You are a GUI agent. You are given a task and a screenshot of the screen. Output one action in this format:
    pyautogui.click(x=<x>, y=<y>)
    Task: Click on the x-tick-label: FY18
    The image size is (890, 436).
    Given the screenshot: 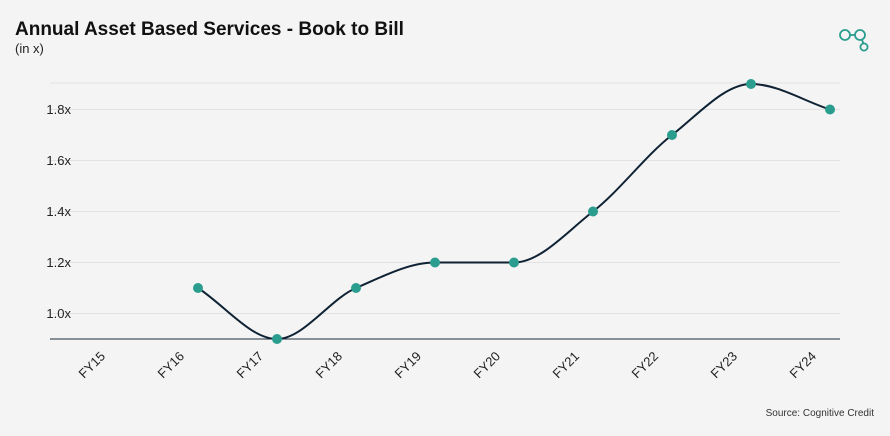 What is the action you would take?
    pyautogui.click(x=329, y=365)
    